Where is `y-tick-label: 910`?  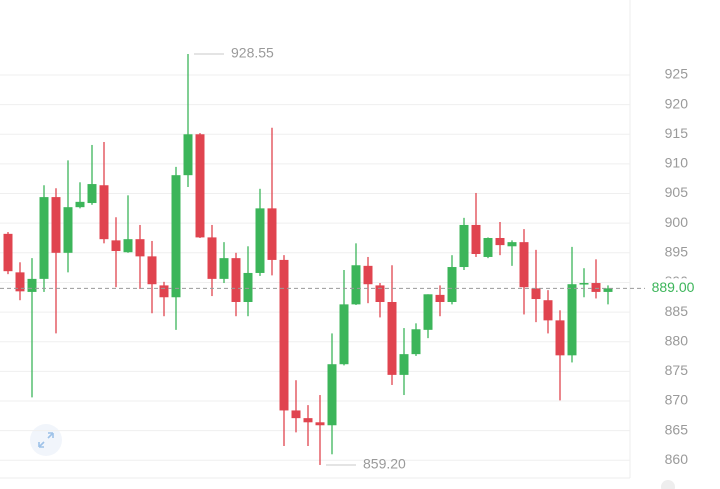
y-tick-label: 910 is located at coordinates (677, 163).